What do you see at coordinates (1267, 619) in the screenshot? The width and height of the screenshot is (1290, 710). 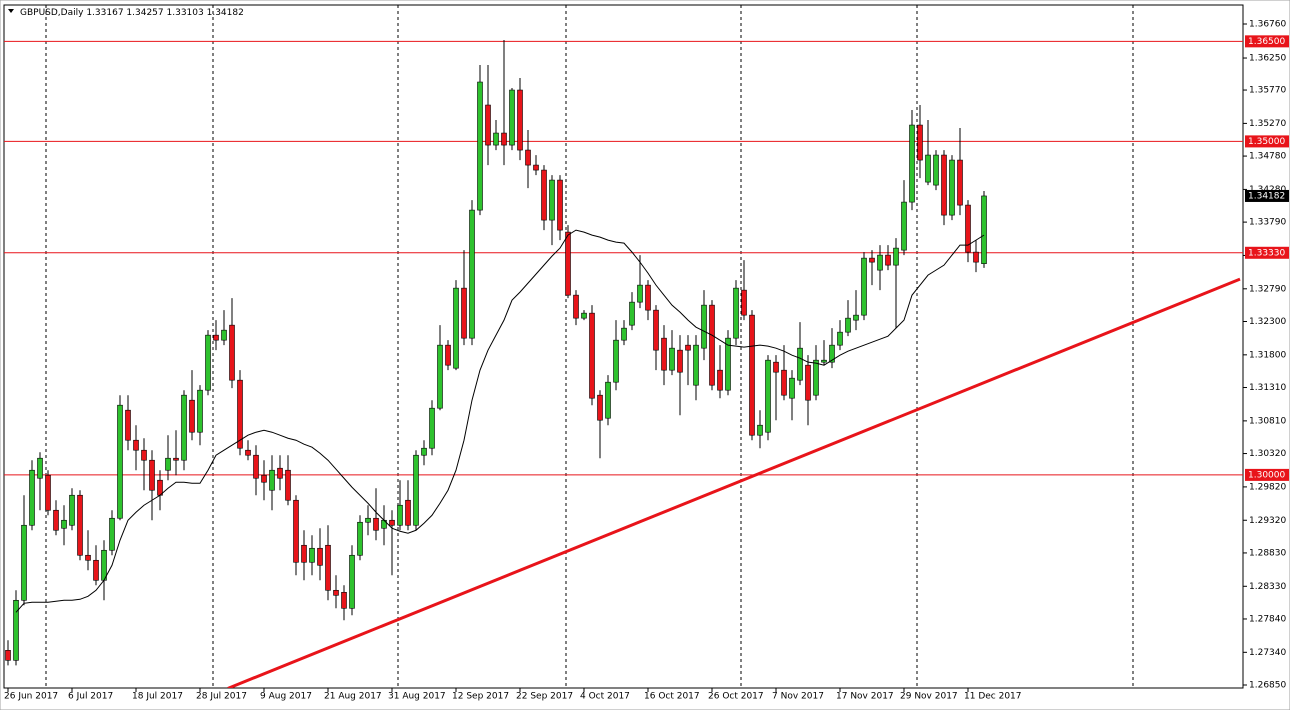 I see `y-tick-label: 1.27840` at bounding box center [1267, 619].